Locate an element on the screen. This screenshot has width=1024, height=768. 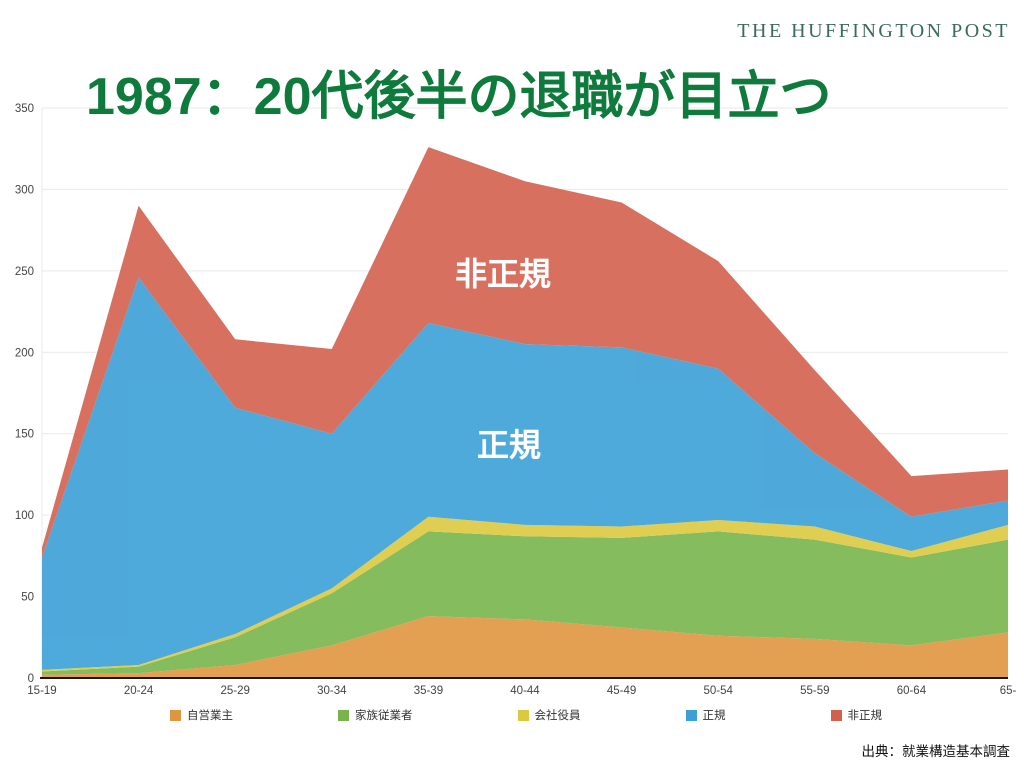
x-tick-label: 65- is located at coordinates (1008, 691).